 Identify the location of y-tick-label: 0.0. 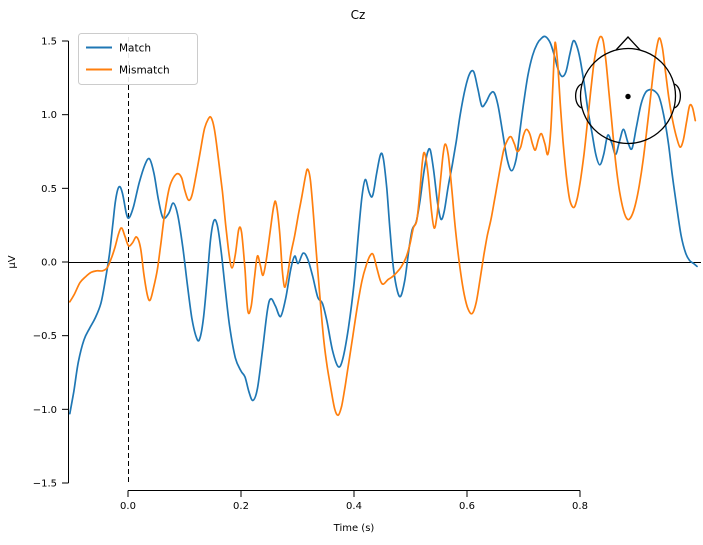
(49, 263).